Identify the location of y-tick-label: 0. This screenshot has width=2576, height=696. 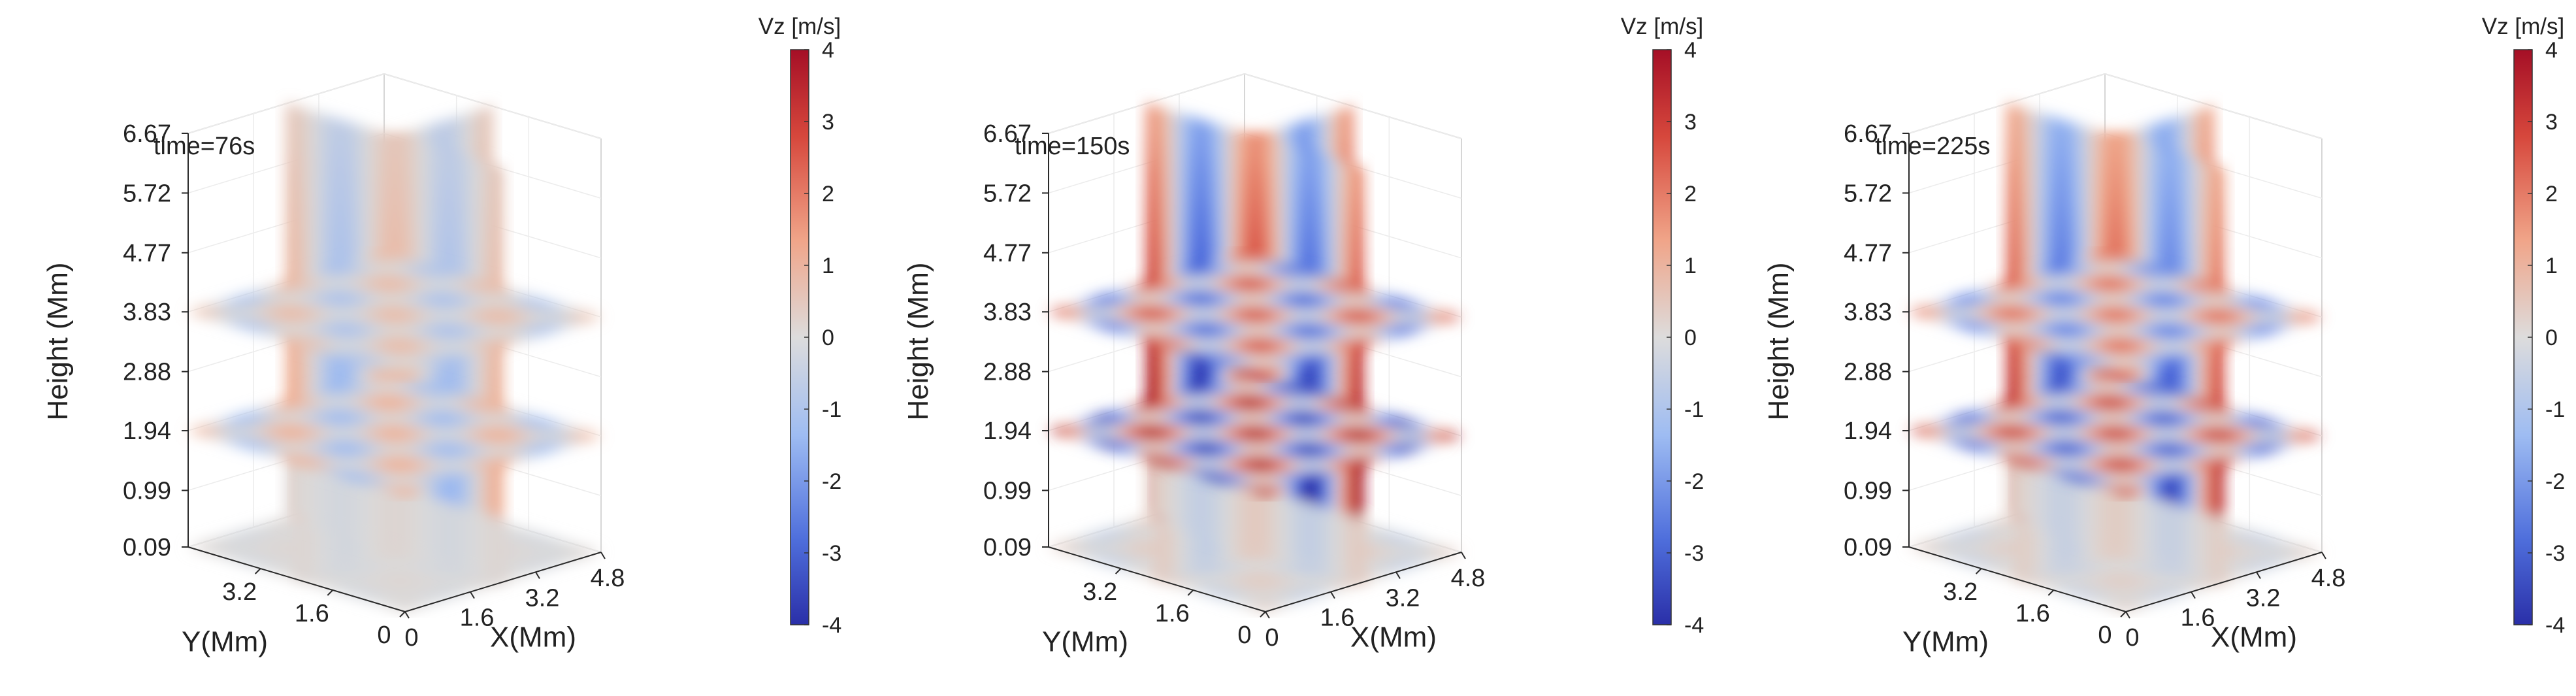
(384, 635).